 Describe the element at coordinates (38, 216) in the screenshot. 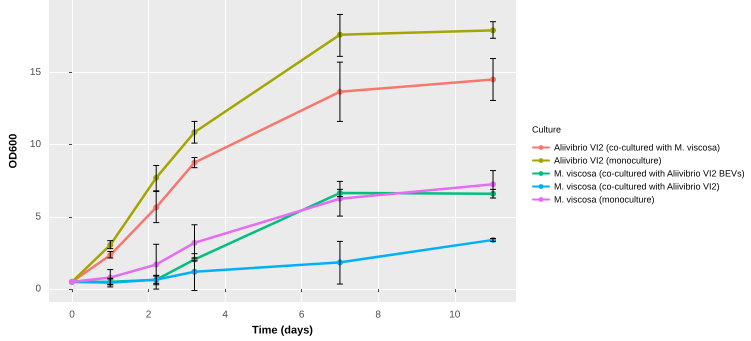

I see `y-tick-label: 5` at that location.